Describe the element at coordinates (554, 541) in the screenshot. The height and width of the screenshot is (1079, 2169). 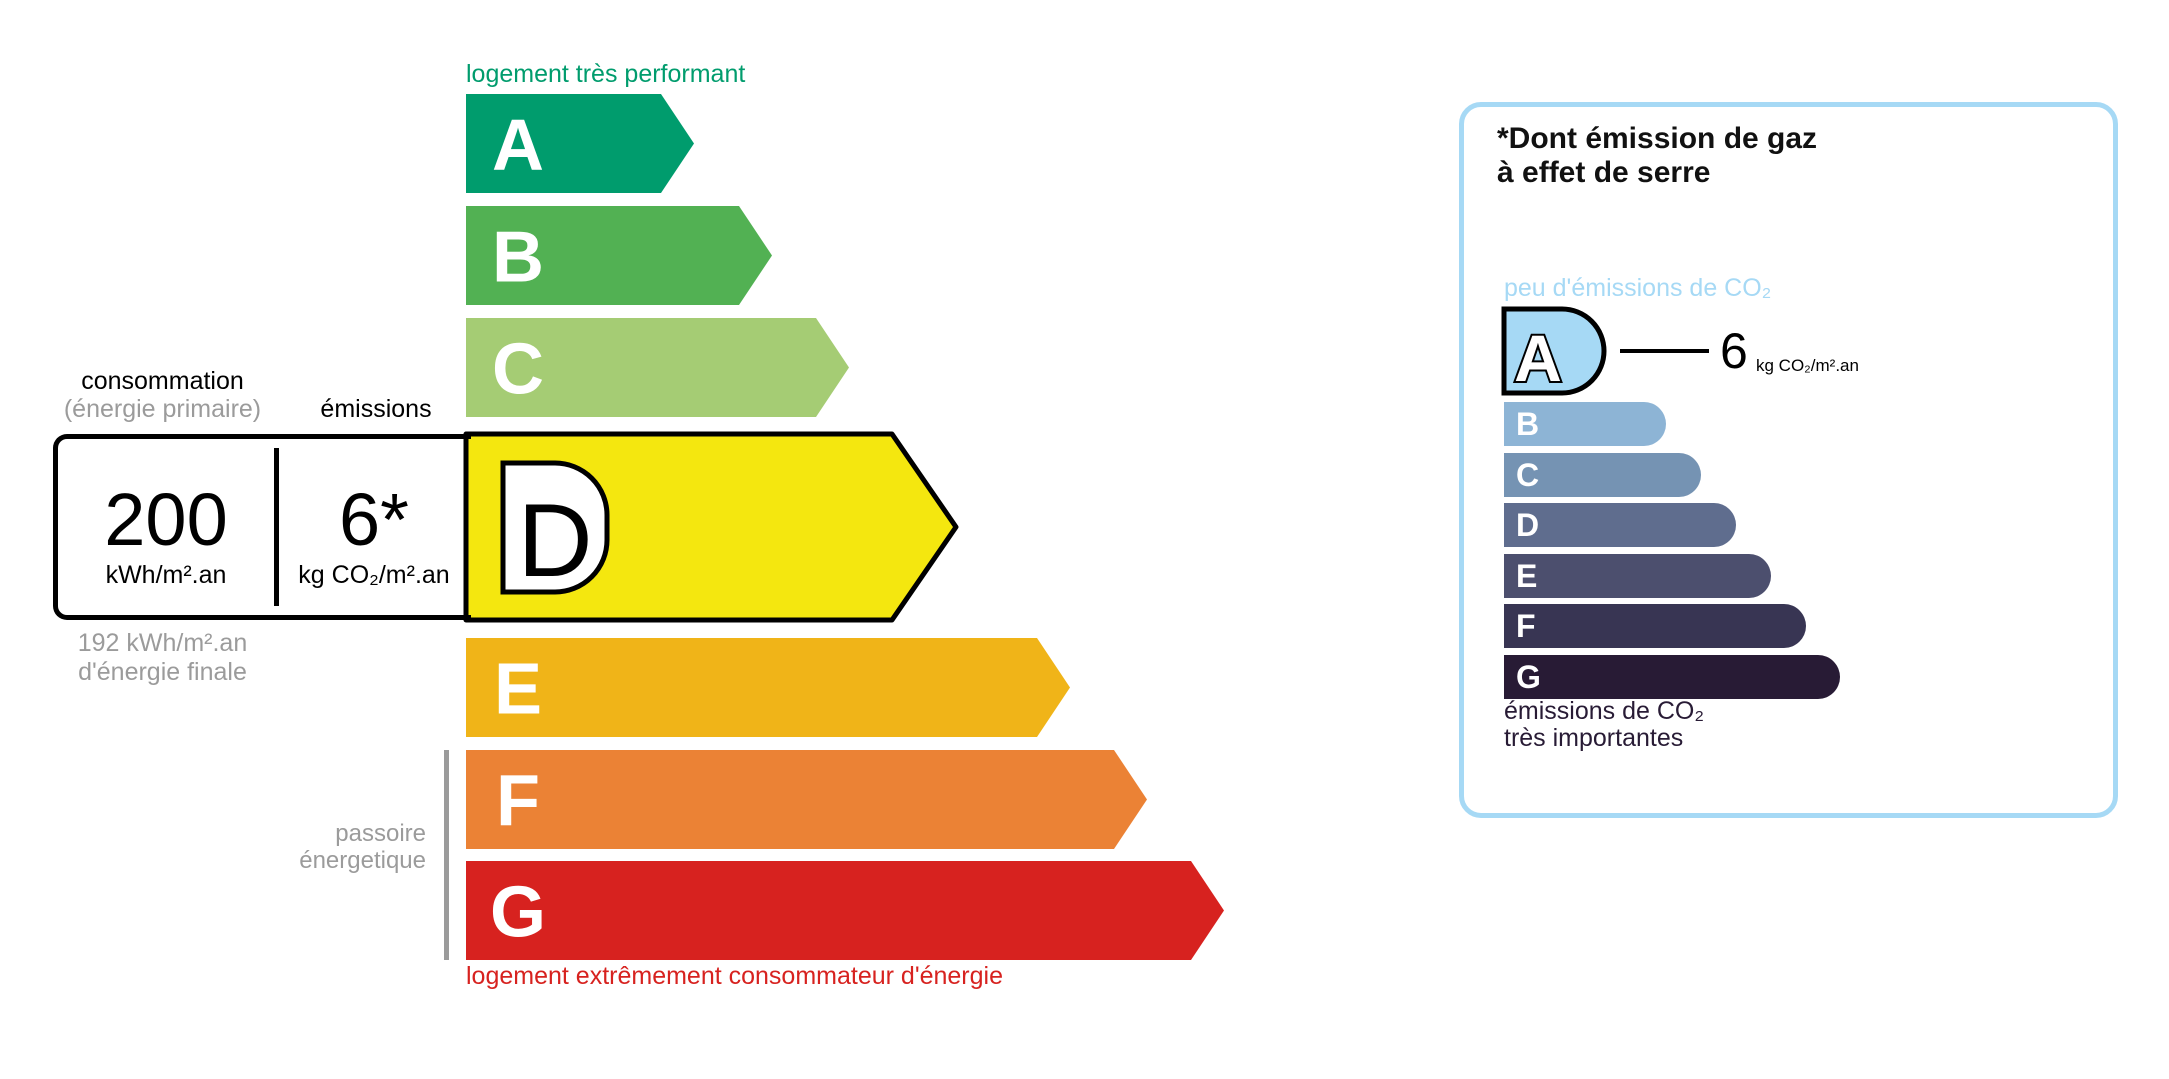
I see `energy-class-letter: D` at that location.